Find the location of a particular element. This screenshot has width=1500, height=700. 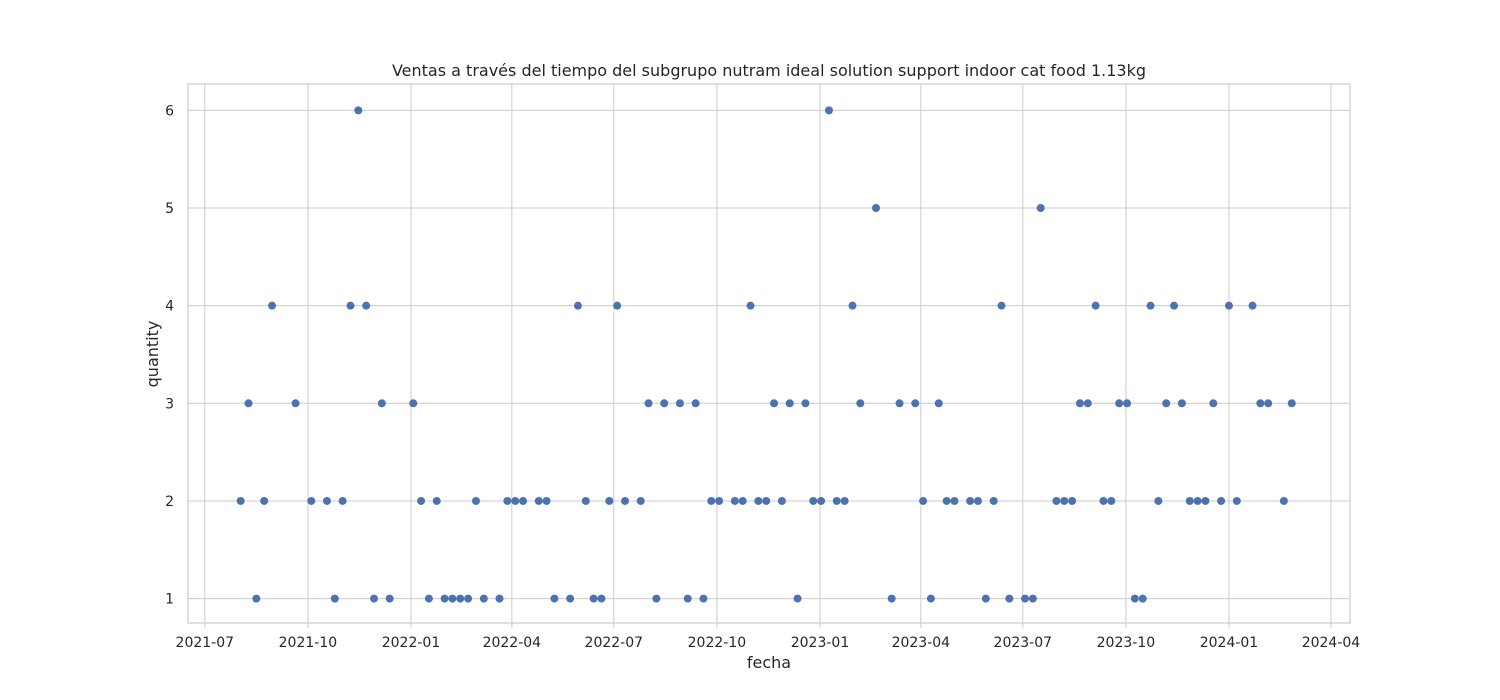

y-tick-label: 2 is located at coordinates (169, 502).